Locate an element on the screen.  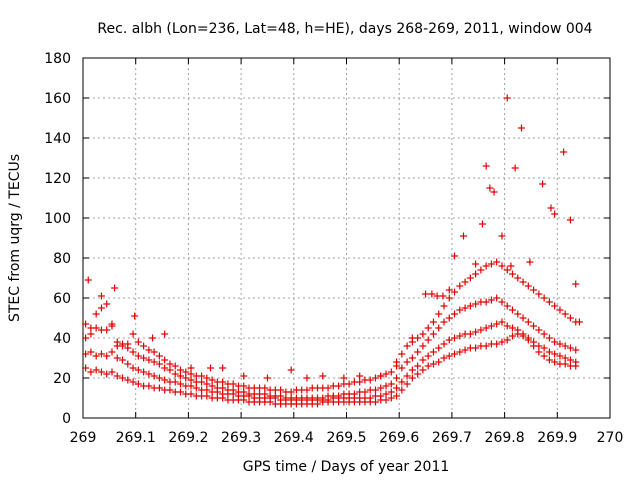
x-axis-label: GPS time / Days of year 2011 is located at coordinates (346, 467).